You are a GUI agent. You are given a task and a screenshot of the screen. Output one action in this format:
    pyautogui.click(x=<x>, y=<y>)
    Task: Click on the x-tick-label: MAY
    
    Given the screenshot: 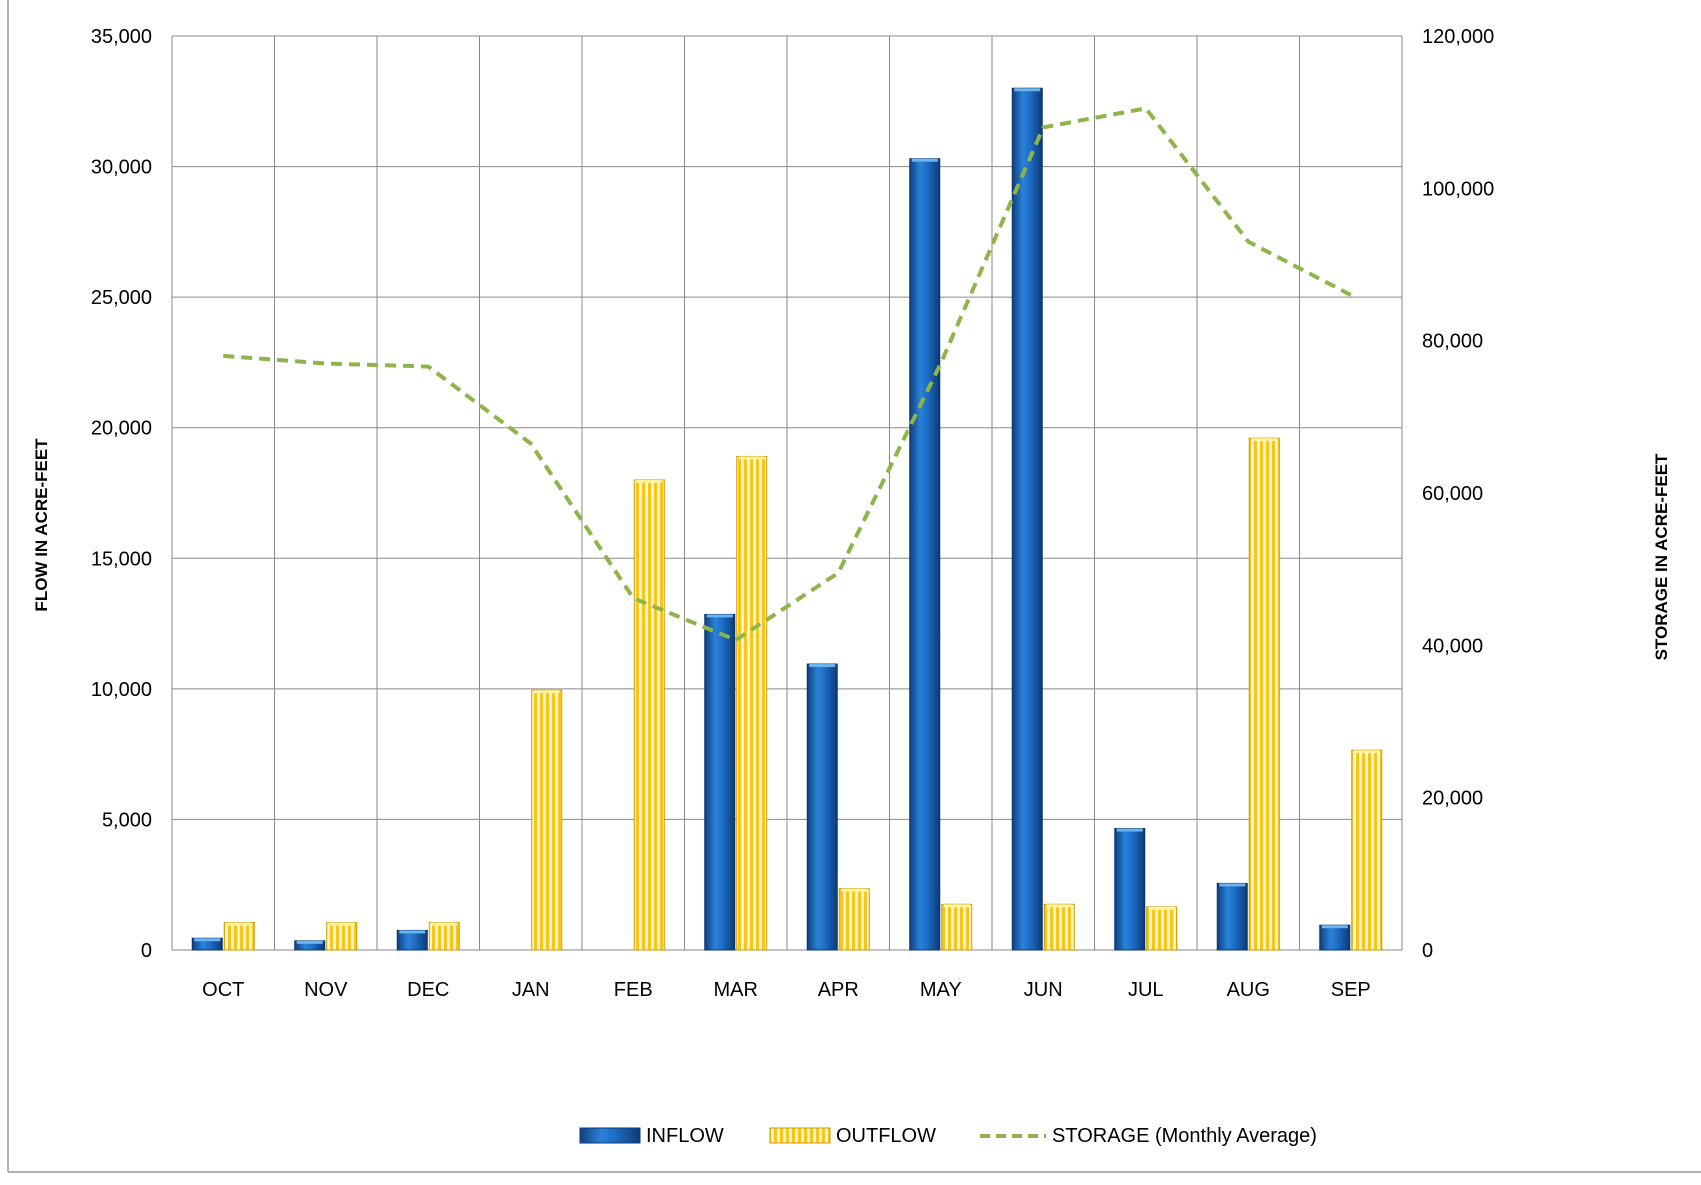 What is the action you would take?
    pyautogui.click(x=941, y=990)
    